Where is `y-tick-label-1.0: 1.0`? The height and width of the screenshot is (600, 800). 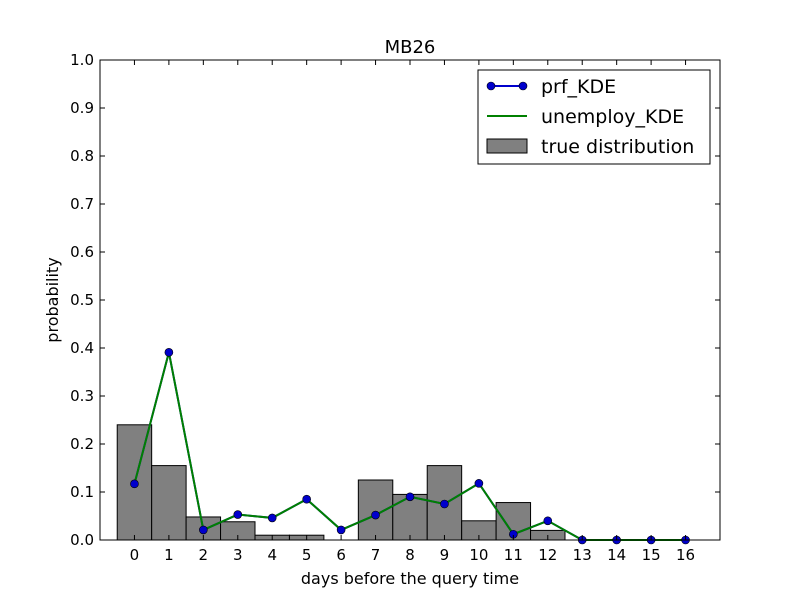
y-tick-label-1.0: 1.0 is located at coordinates (82, 60).